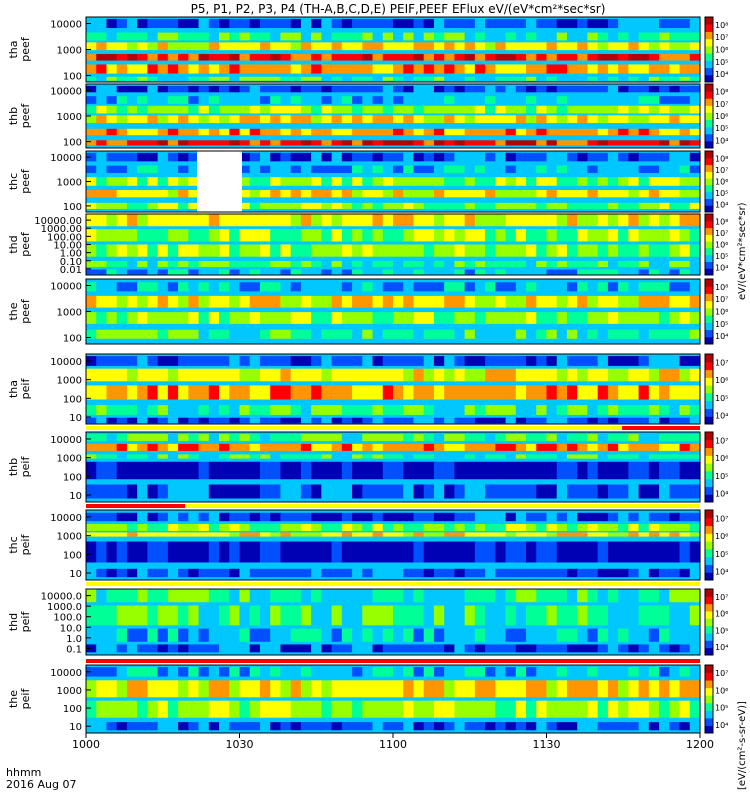 The image size is (750, 800). What do you see at coordinates (709, 622) in the screenshot?
I see `colorbar-frame` at bounding box center [709, 622].